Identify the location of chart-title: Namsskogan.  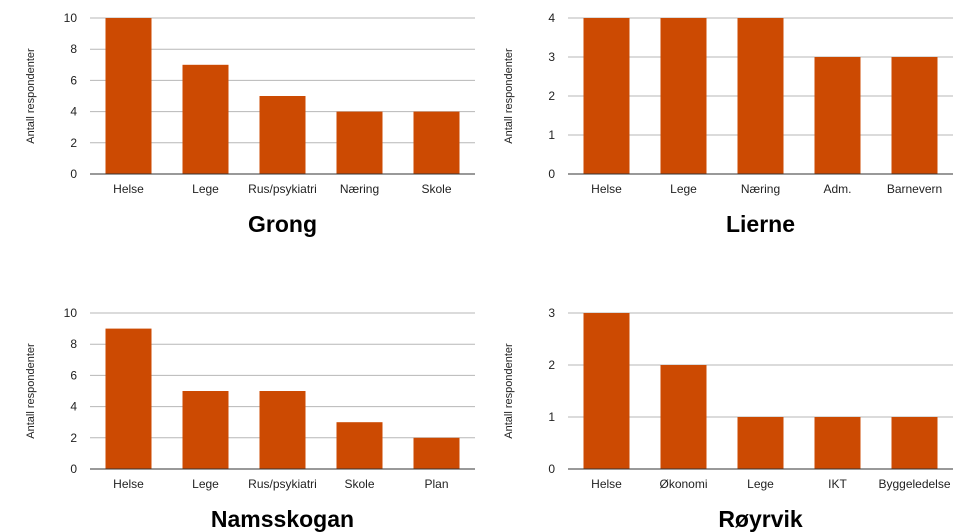
(282, 519).